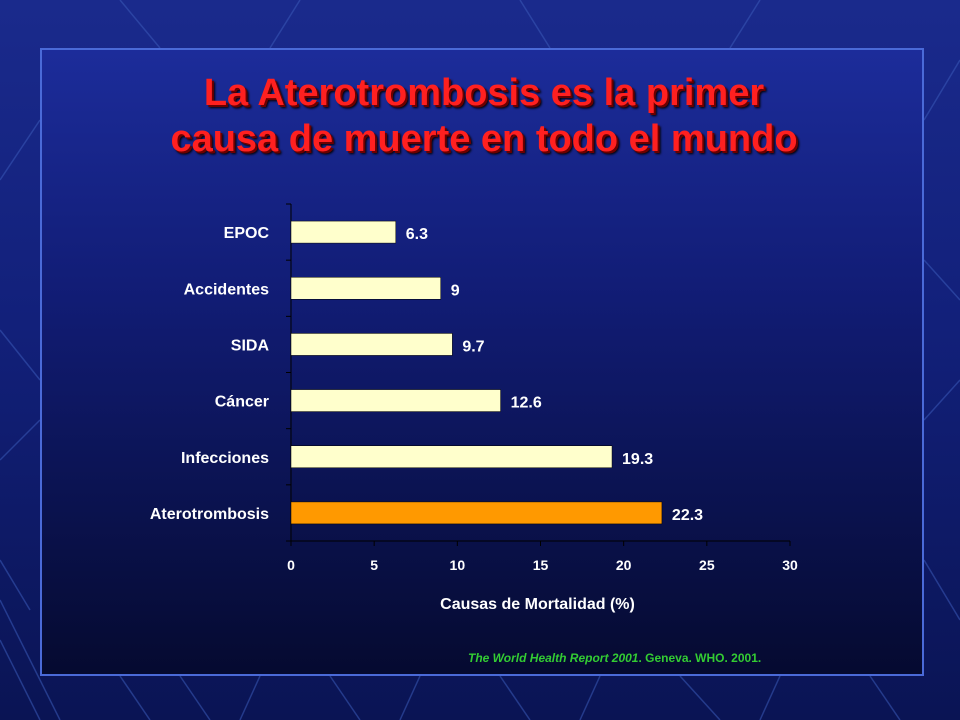 The image size is (960, 720). I want to click on x-tick-label: 5, so click(374, 565).